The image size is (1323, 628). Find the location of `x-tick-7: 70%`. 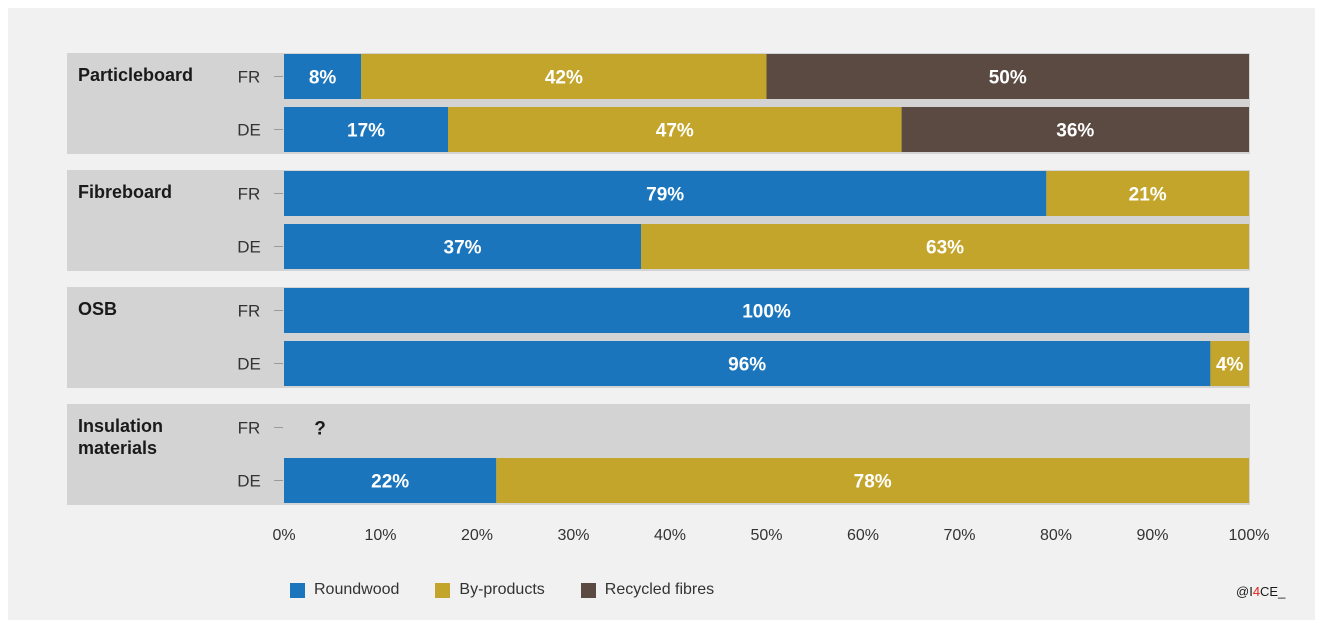

x-tick-7: 70% is located at coordinates (959, 535).